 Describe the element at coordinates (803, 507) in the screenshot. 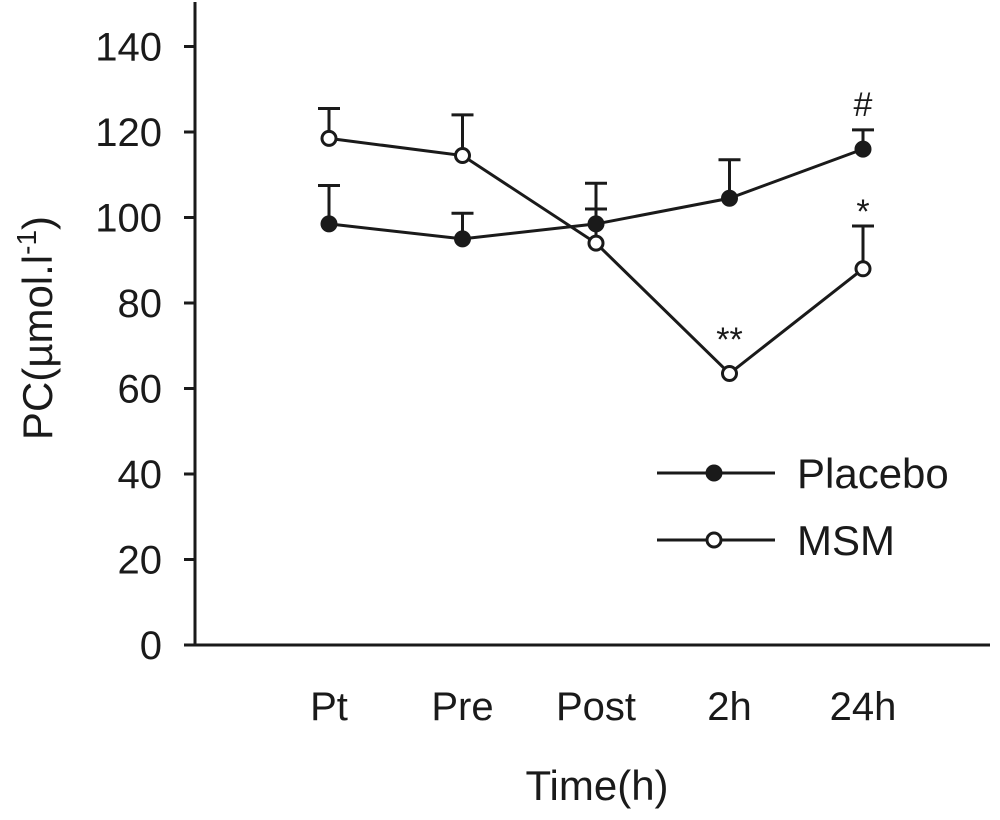

I see `legend: Placebo MSM` at that location.